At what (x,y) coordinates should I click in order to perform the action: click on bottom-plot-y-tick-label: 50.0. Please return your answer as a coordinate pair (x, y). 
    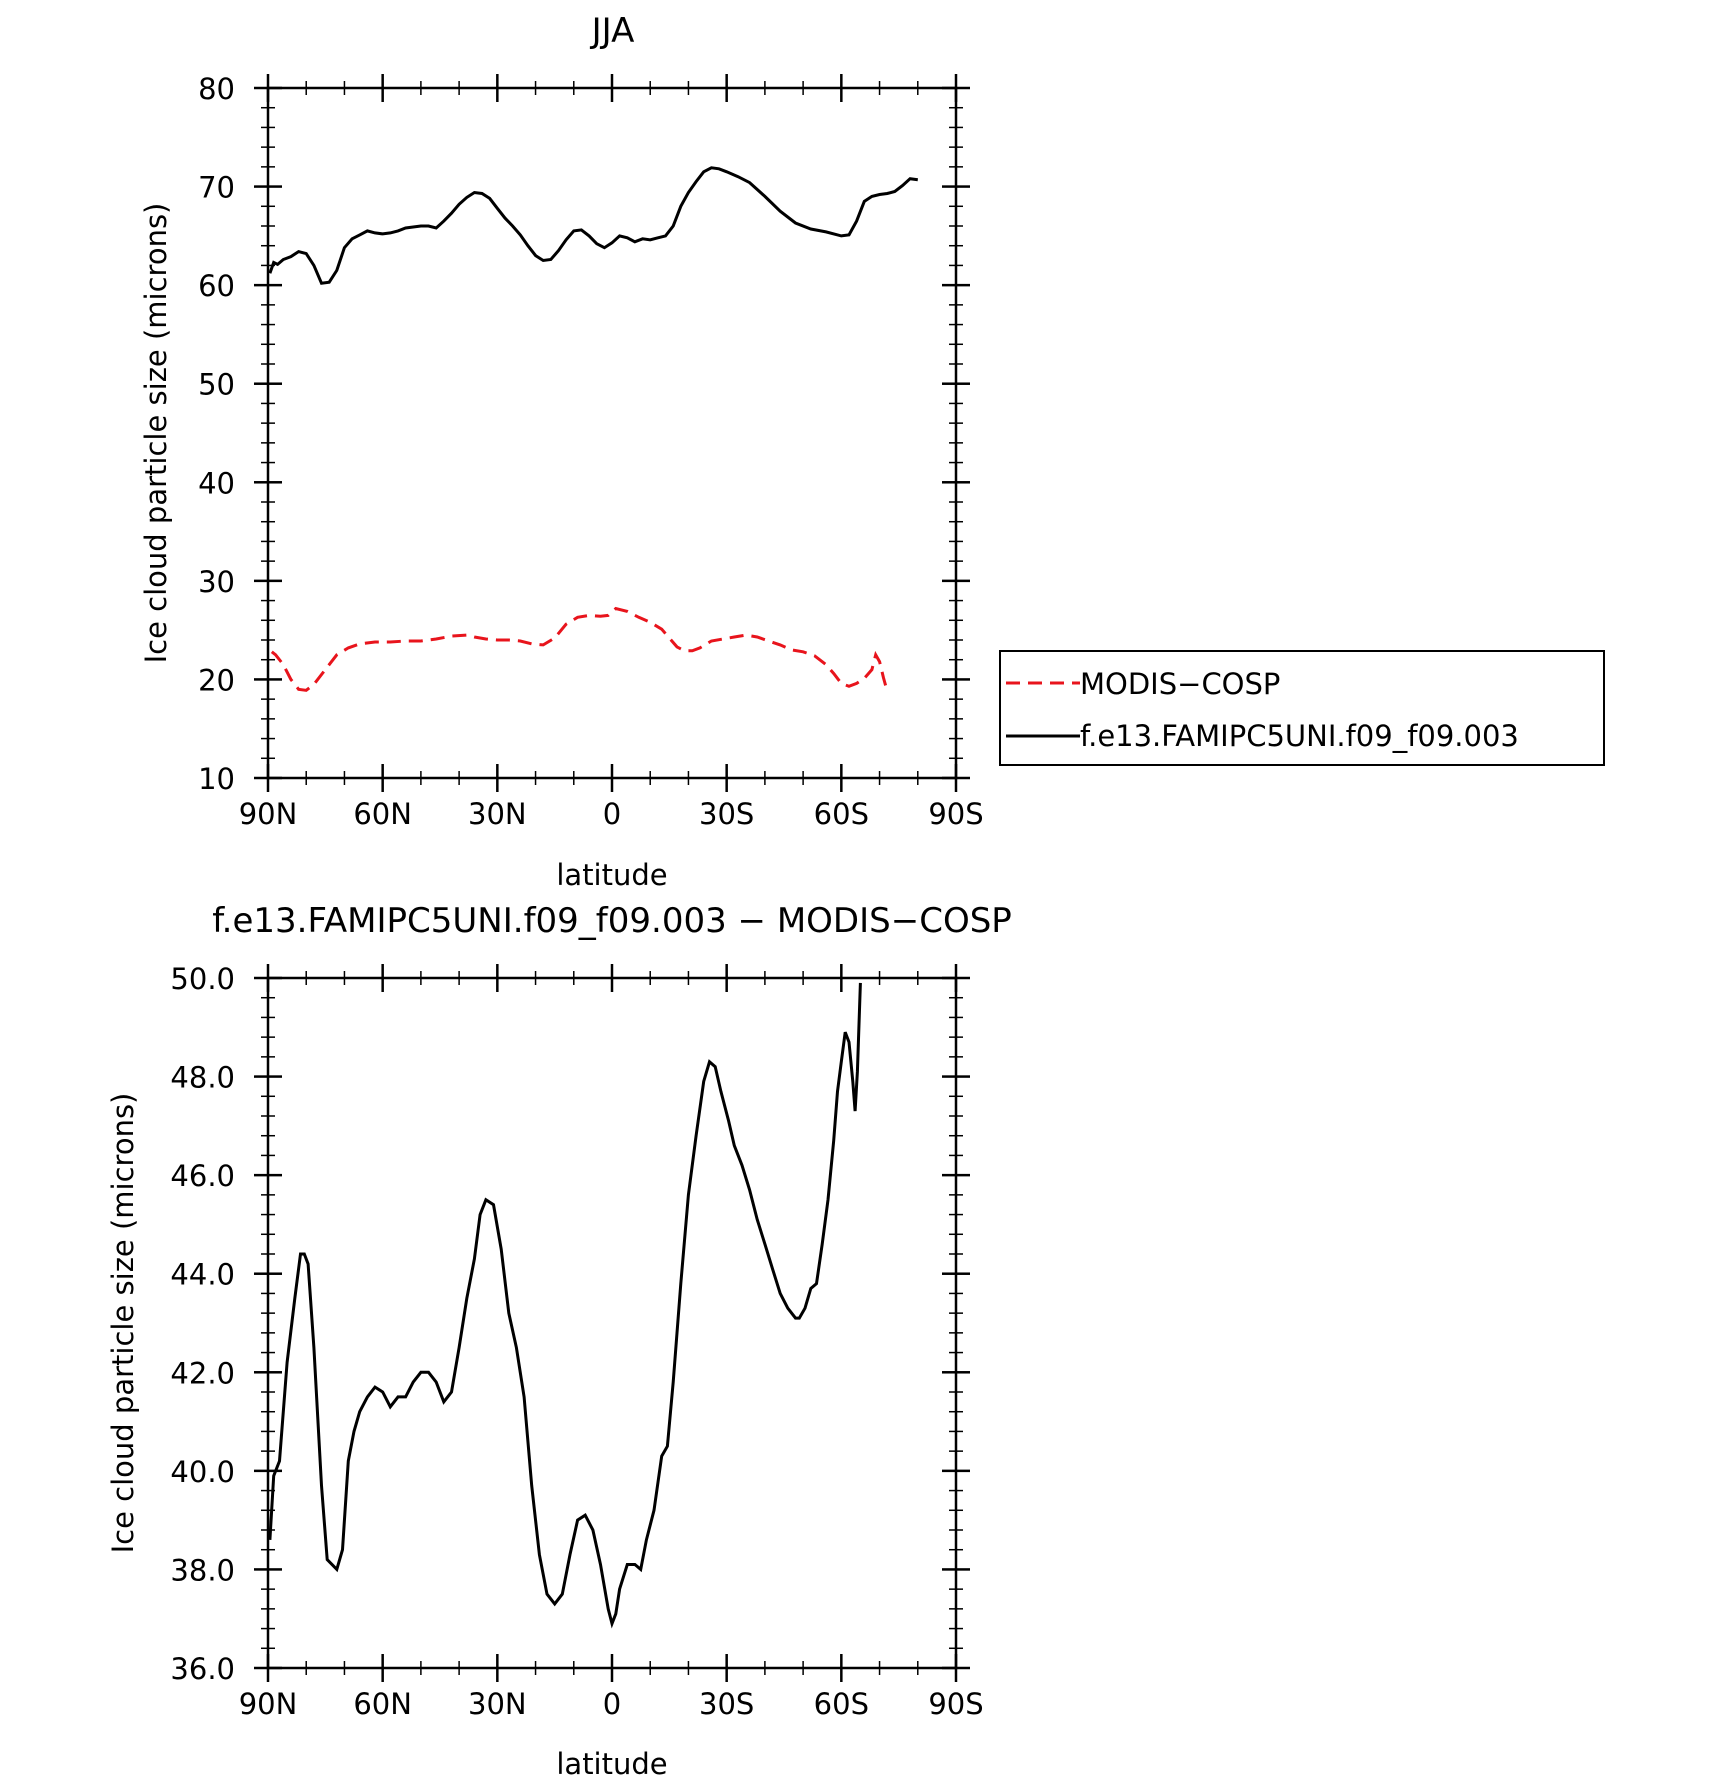
    Looking at the image, I should click on (202, 979).